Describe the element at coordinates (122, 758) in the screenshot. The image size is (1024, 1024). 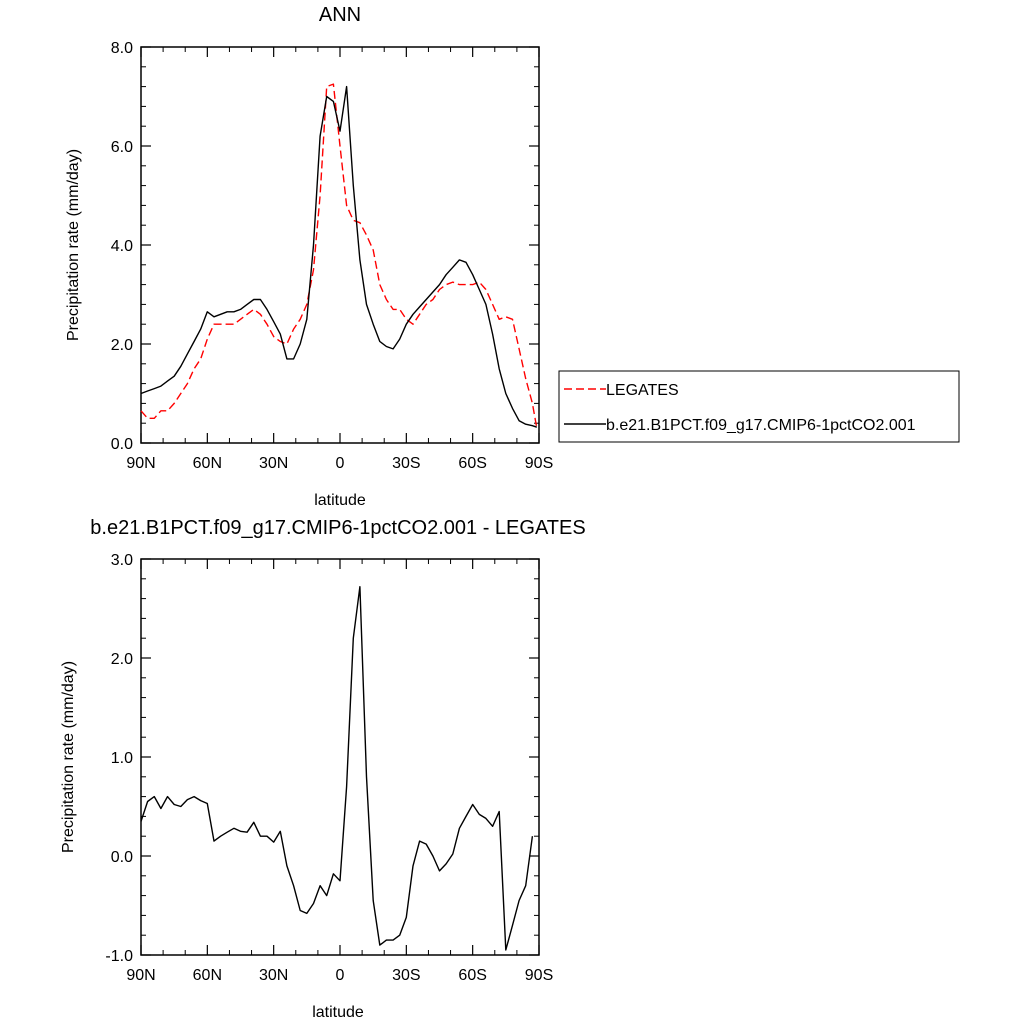
I see `bottom-y-tick-label: 1.0` at that location.